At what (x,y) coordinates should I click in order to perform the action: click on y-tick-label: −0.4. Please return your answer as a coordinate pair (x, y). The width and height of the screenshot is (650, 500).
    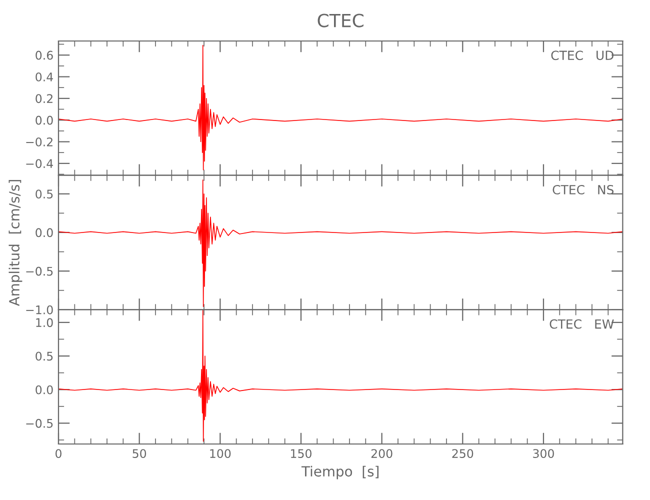
    Looking at the image, I should click on (39, 163).